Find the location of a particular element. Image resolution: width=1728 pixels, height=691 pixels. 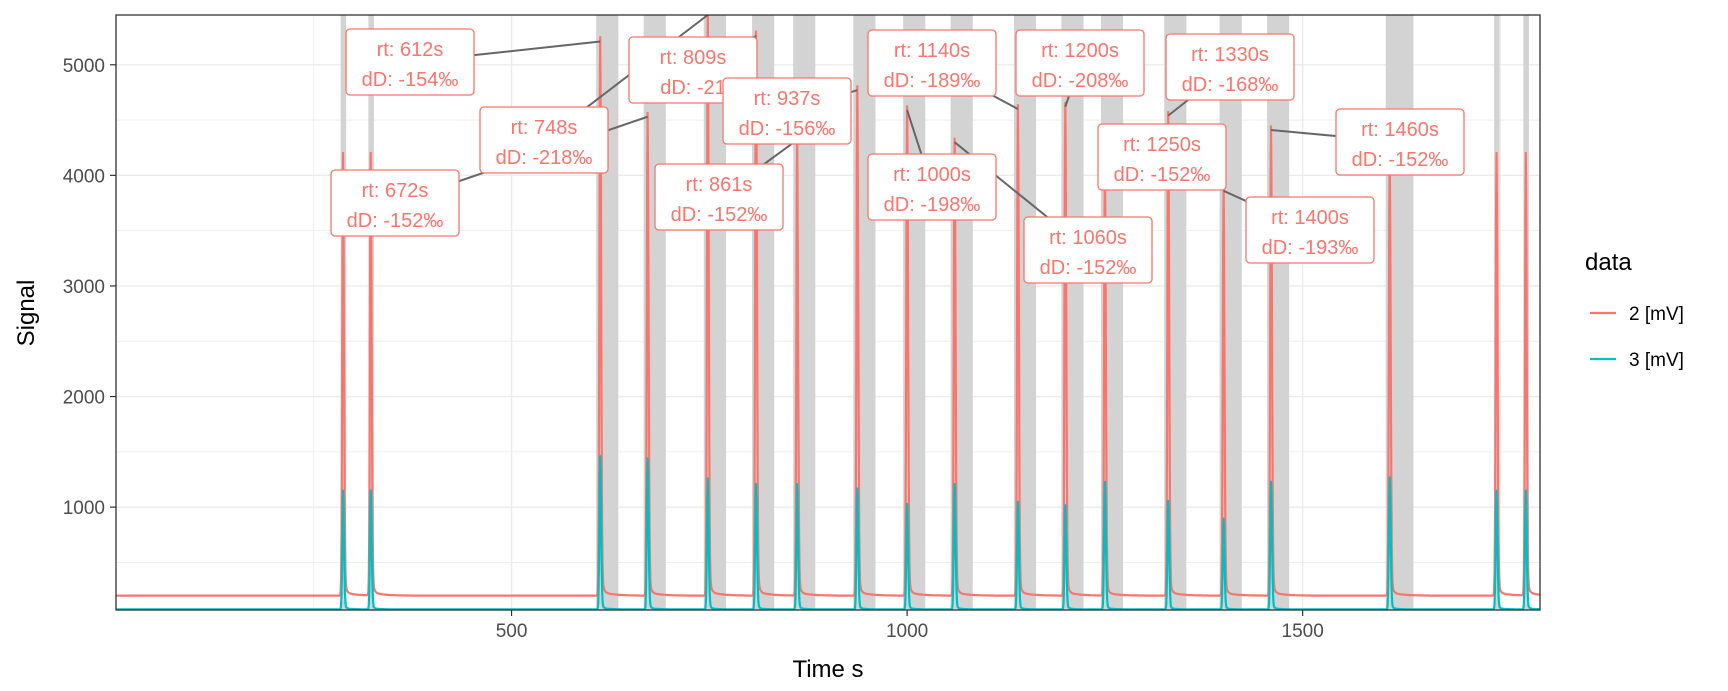

legend-label-series-2: 2 [mV] is located at coordinates (1656, 314).